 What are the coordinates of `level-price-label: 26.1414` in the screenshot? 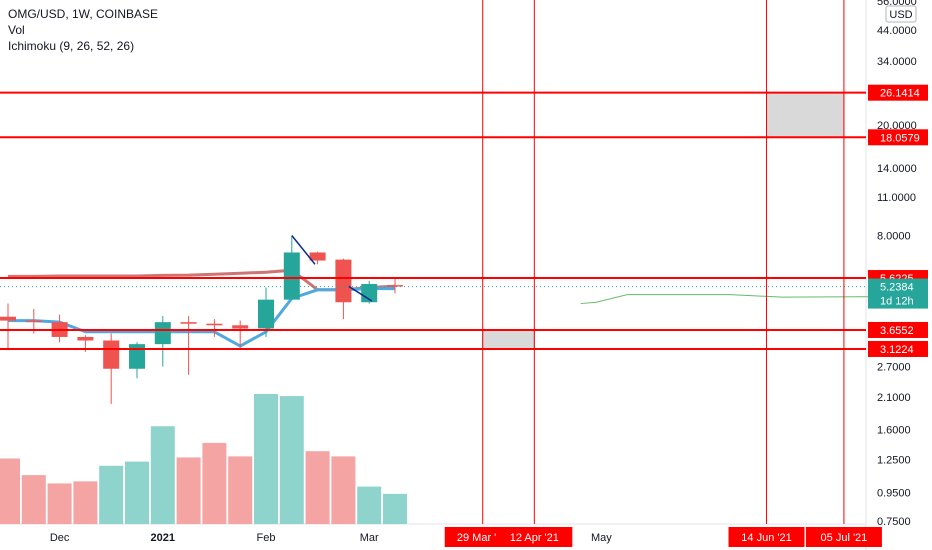 It's located at (900, 94).